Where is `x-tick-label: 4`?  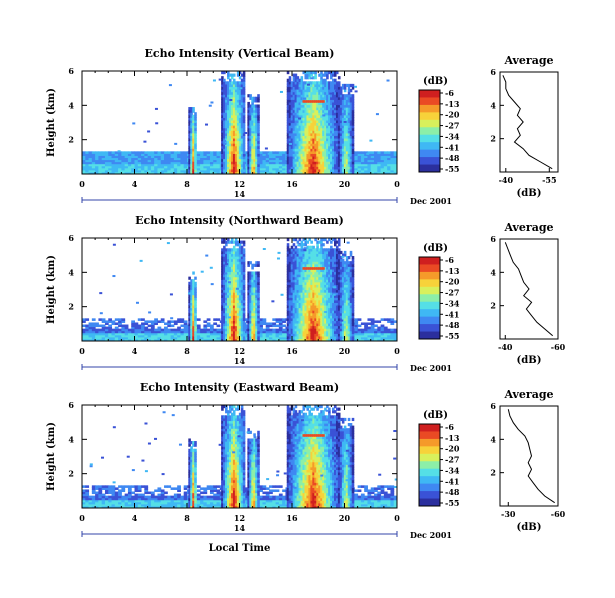 x-tick-label: 4 is located at coordinates (135, 184).